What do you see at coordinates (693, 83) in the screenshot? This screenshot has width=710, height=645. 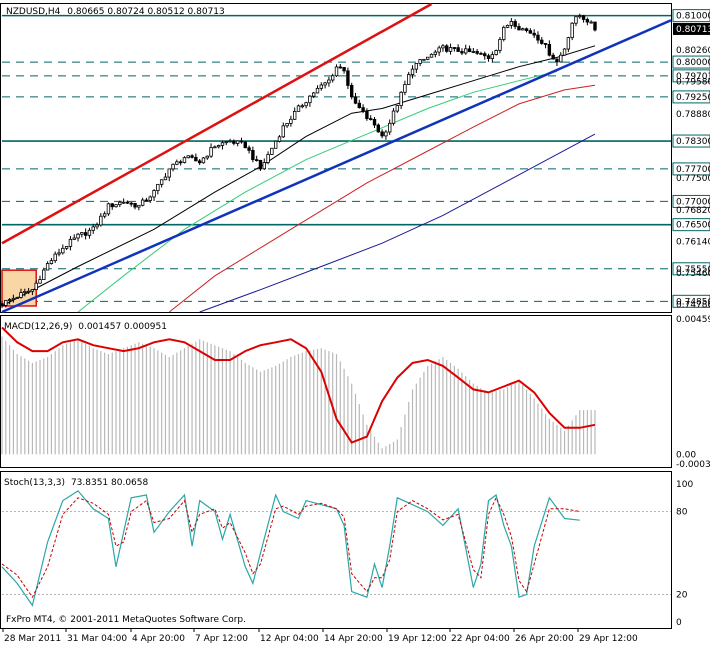 I see `price-tick-label: 0.79580` at bounding box center [693, 83].